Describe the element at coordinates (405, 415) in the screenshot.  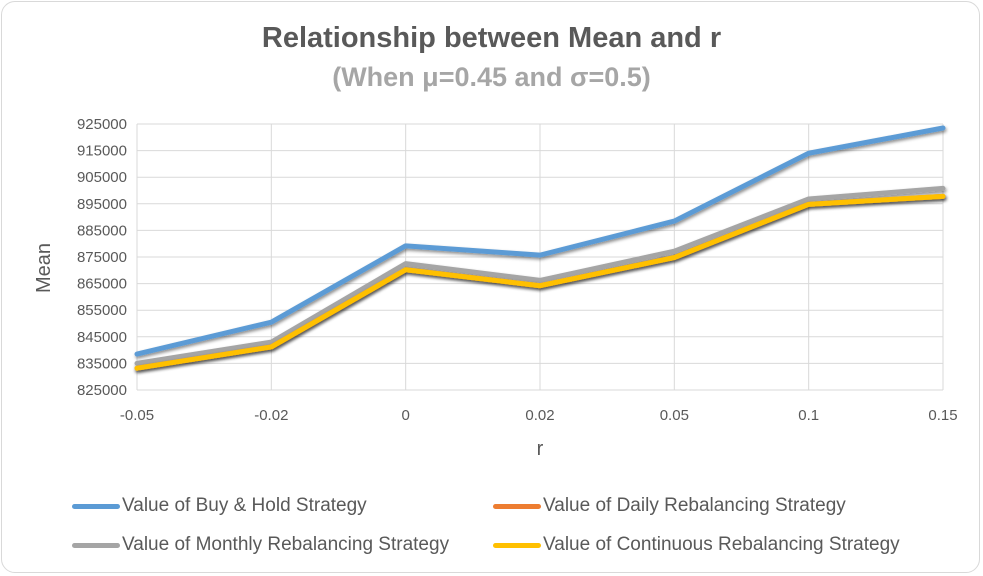
I see `x-tick-label: 0` at that location.